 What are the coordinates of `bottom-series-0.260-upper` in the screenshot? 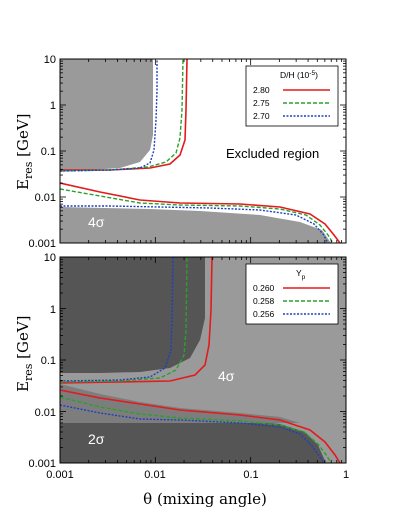 It's located at (136, 320).